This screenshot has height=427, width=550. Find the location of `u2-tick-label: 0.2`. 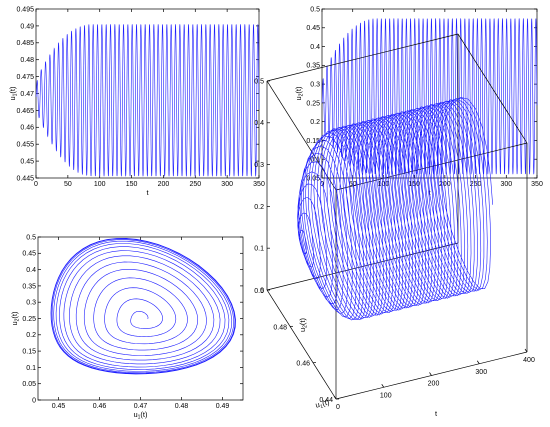

u2-tick-label: 0.2 is located at coordinates (259, 207).